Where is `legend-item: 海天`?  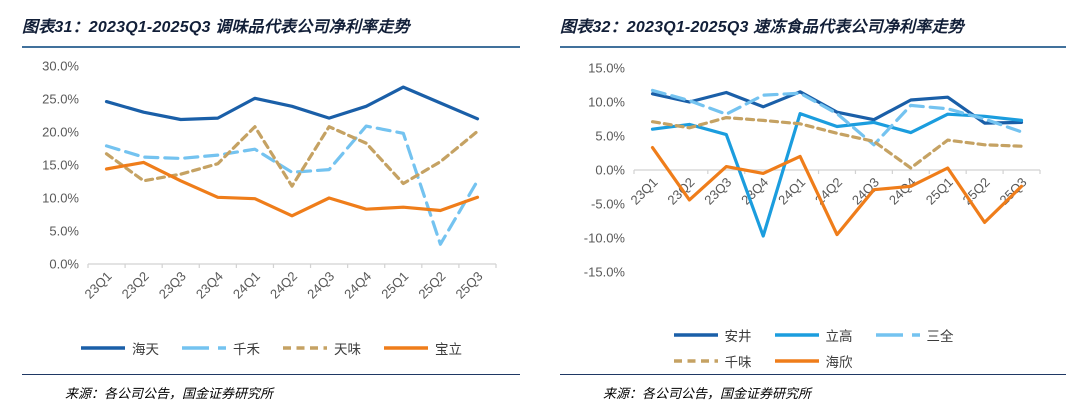
legend-item: 海天 is located at coordinates (119, 348).